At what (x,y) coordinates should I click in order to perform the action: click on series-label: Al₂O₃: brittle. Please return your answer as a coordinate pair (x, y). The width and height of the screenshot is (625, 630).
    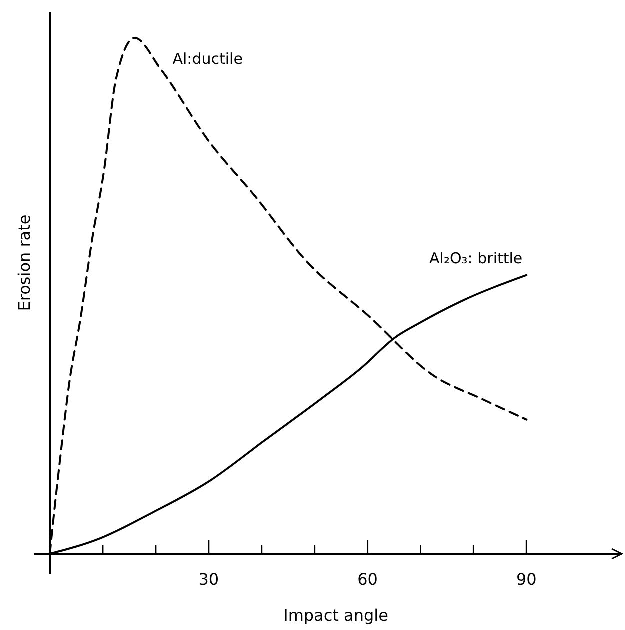
    Looking at the image, I should click on (476, 258).